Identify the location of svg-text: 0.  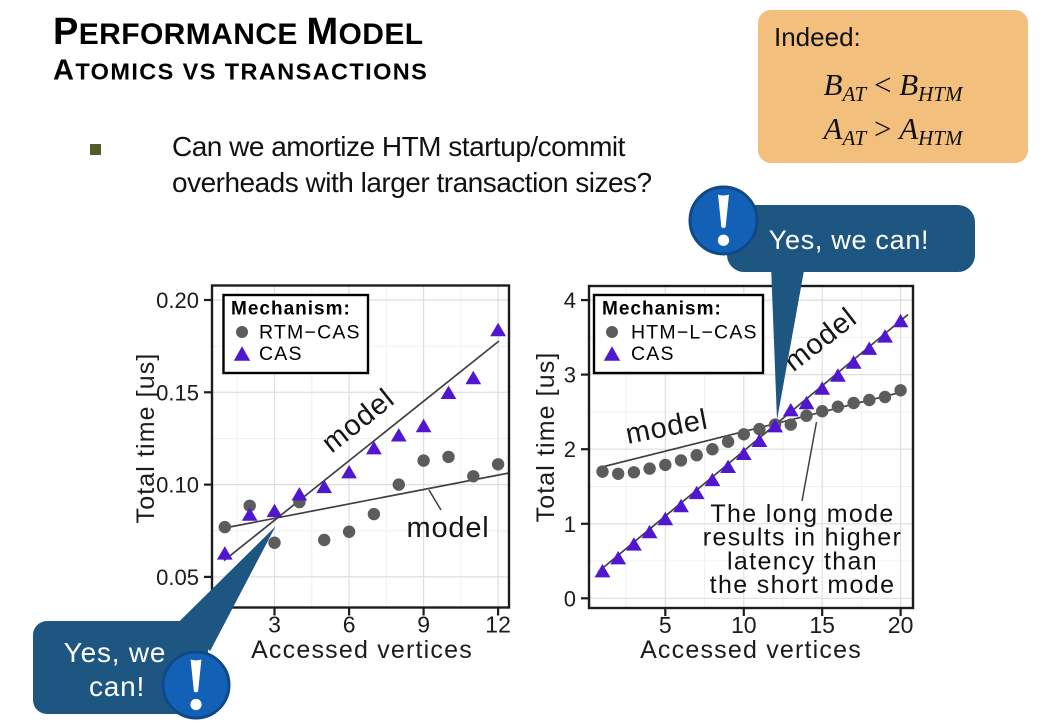
(570, 598).